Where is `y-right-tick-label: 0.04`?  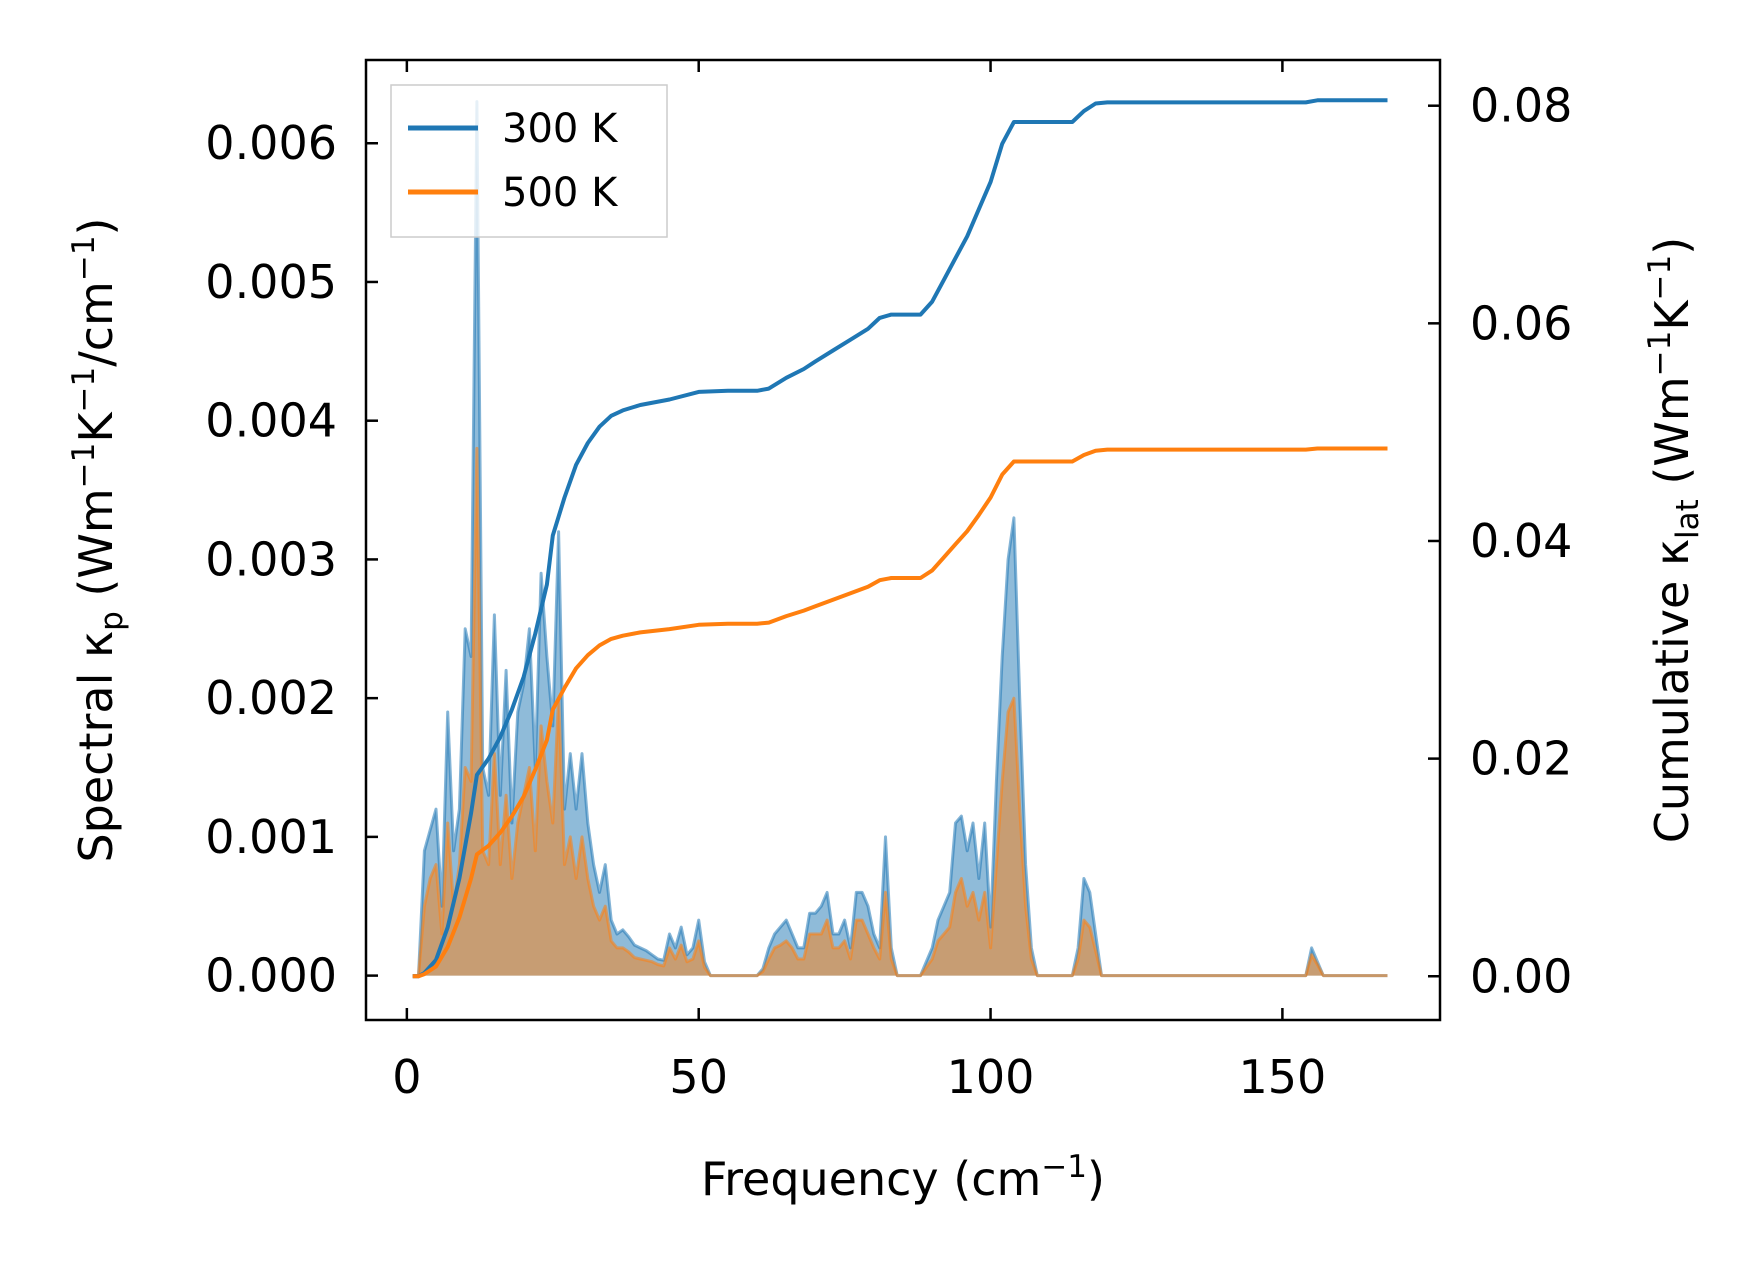 y-right-tick-label: 0.04 is located at coordinates (1521, 541).